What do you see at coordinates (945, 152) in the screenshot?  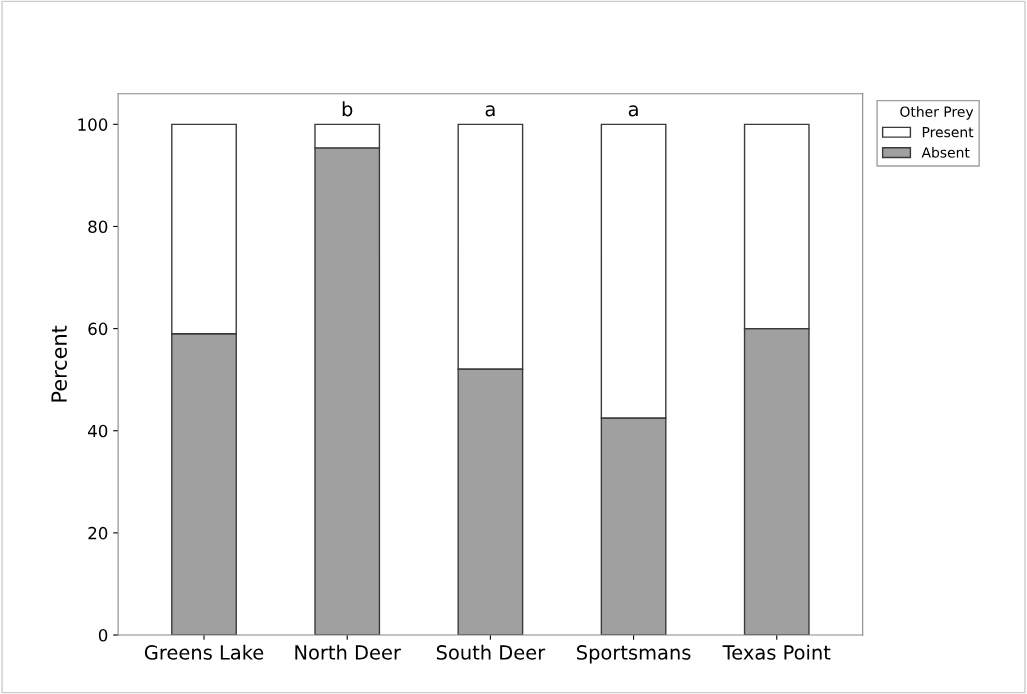 I see `legend-label: Absent` at bounding box center [945, 152].